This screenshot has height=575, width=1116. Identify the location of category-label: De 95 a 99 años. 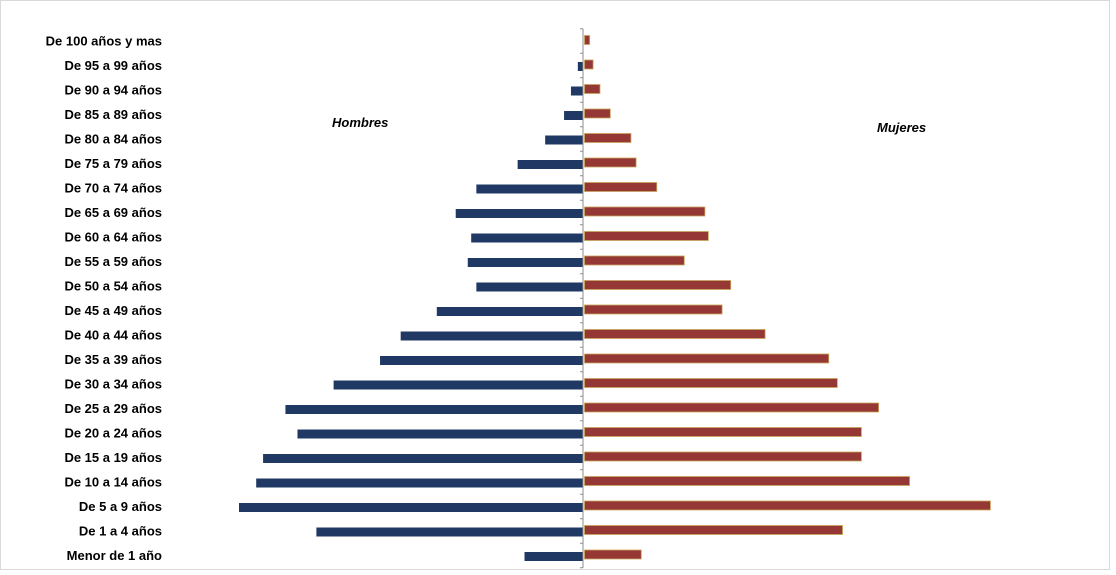
(113, 65).